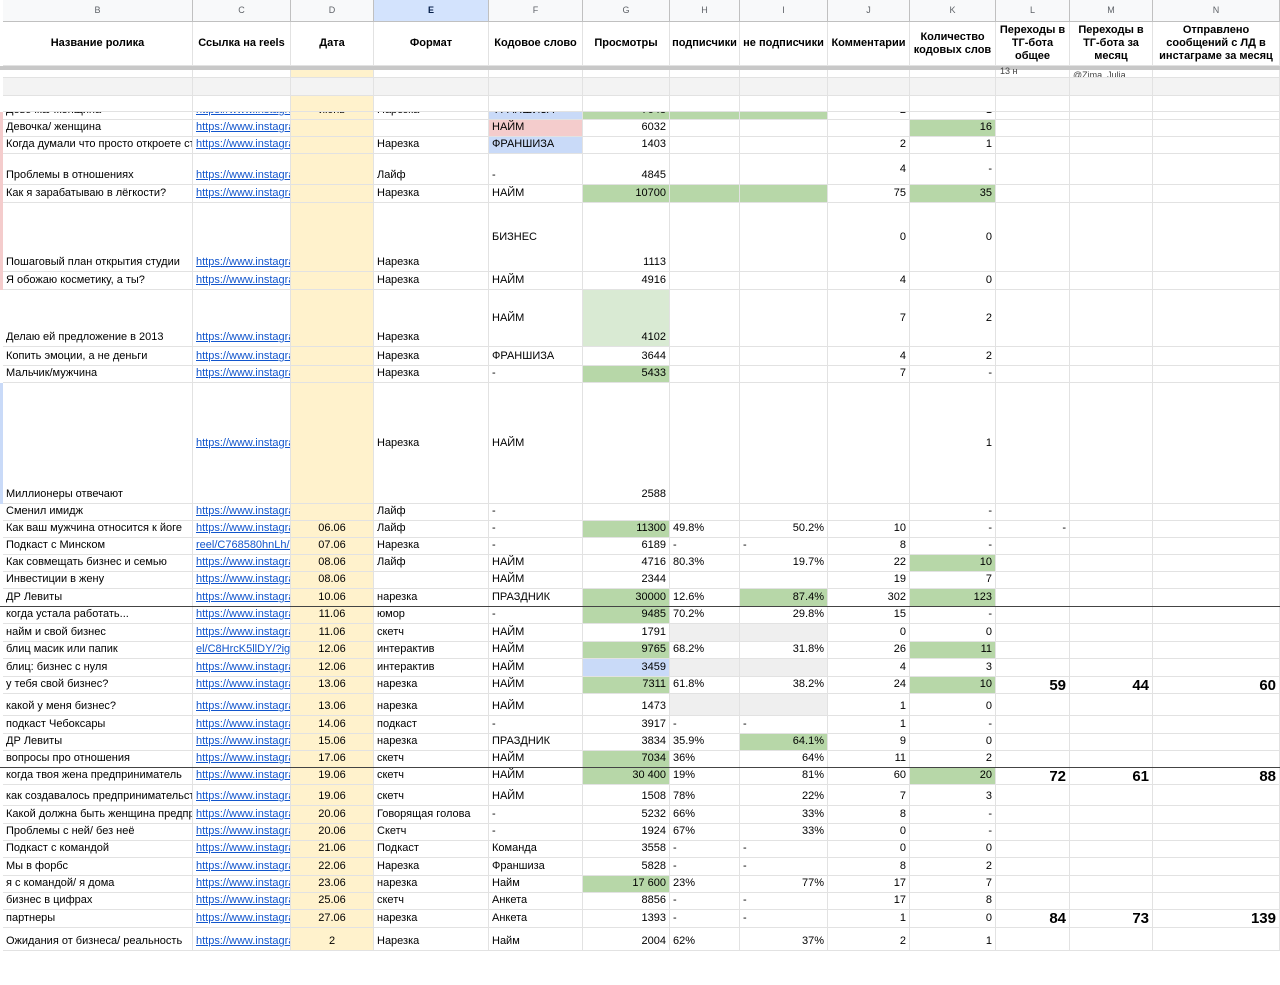 Image resolution: width=1280 pixels, height=985 pixels. What do you see at coordinates (332, 116) in the screenshot?
I see `cell-d: июнь` at bounding box center [332, 116].